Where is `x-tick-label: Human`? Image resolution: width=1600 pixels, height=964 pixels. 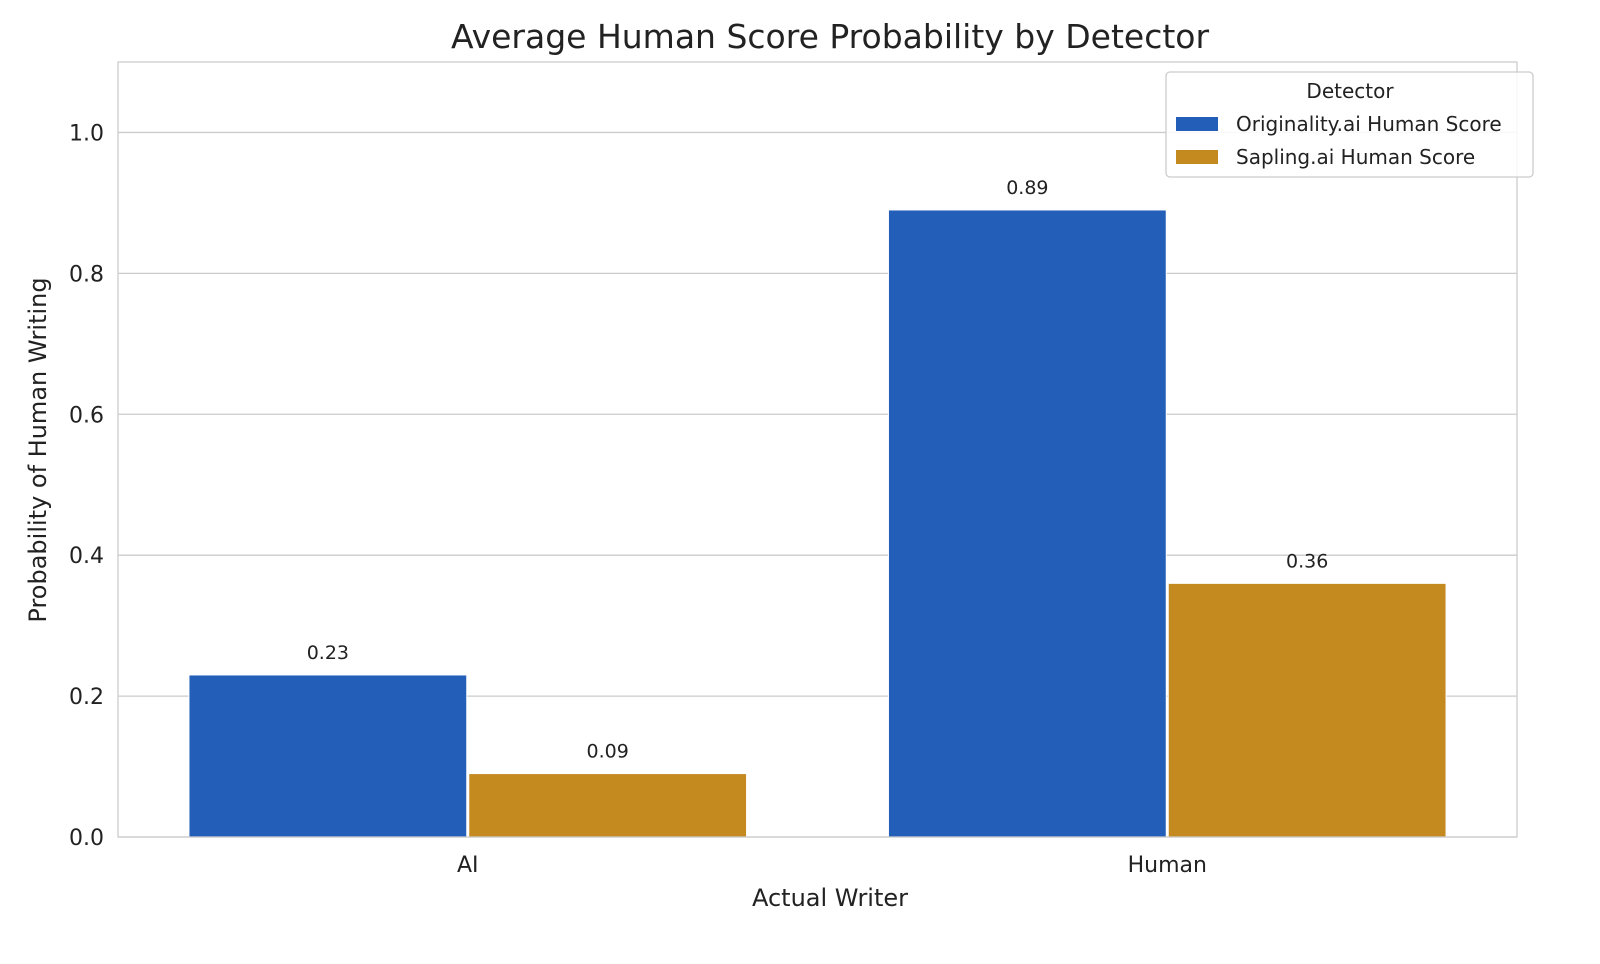 x-tick-label: Human is located at coordinates (1167, 865).